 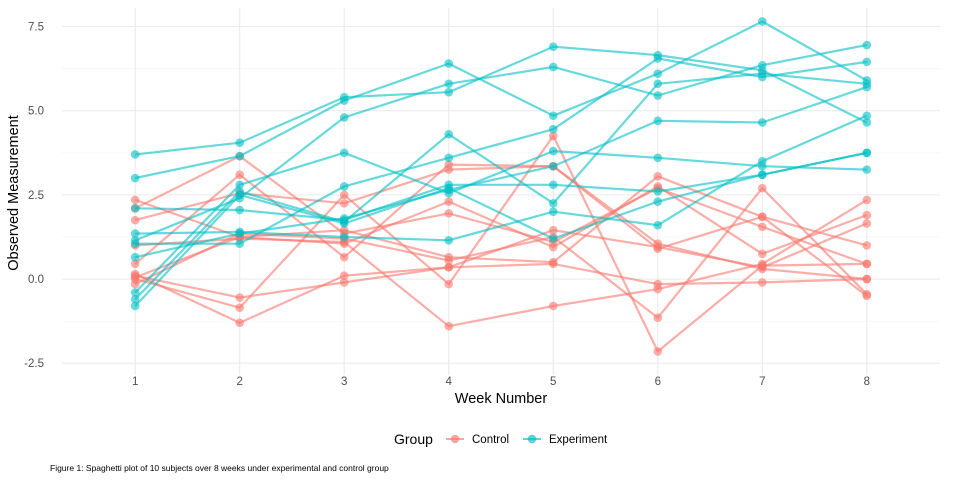 I want to click on y-axis-title: Observed Measurement, so click(x=14, y=193).